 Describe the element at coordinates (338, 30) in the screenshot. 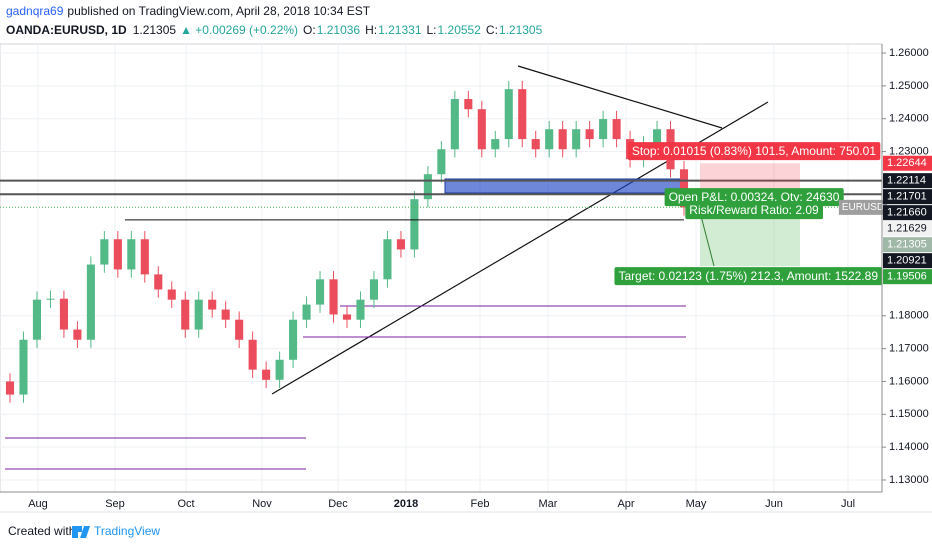

I see `legend: 1.21305 ▲ +0.00269 (+0.22%) O: 1.21036 H` at that location.